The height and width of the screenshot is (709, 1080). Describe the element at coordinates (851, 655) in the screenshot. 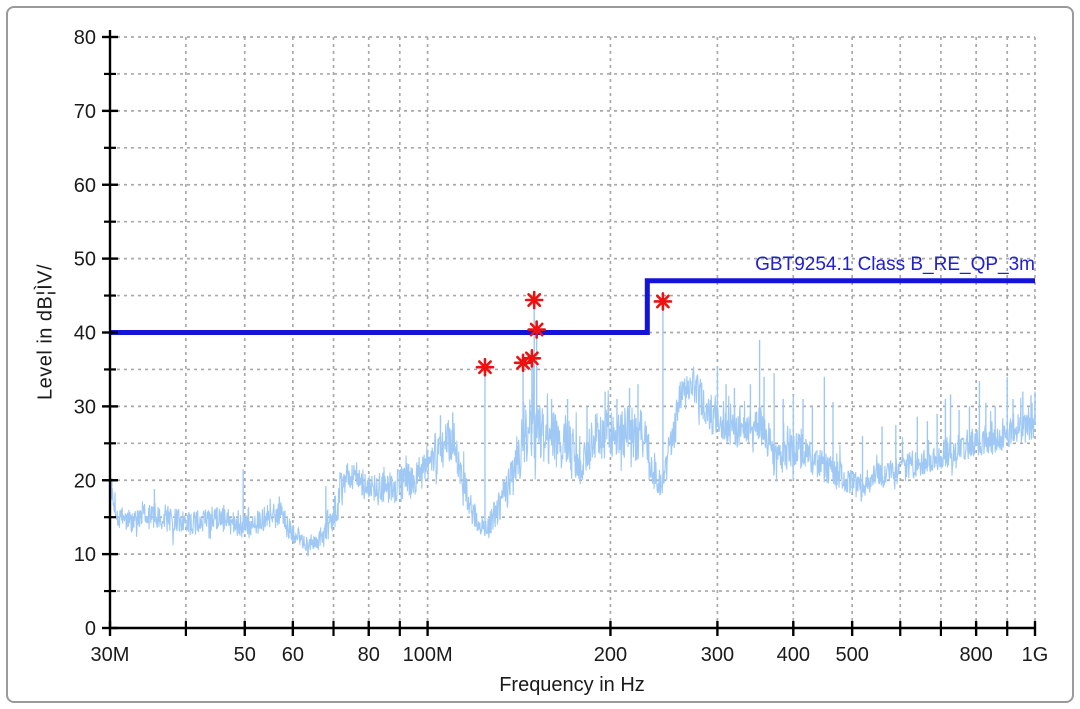

I see `x-tick-label: 500` at that location.